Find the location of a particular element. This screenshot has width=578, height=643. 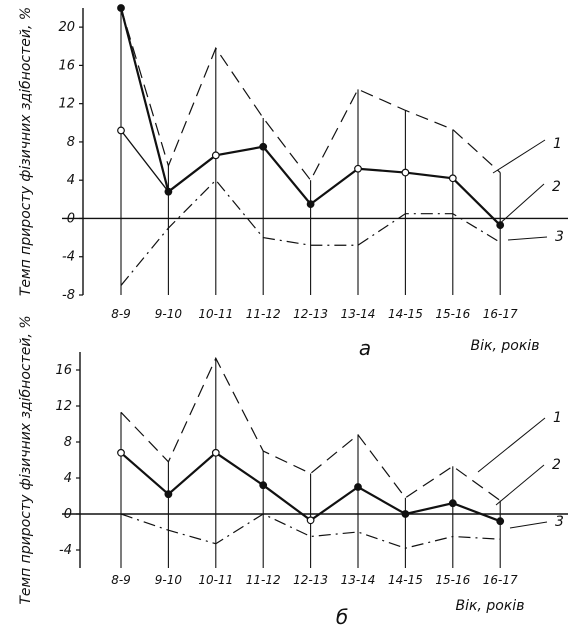

series-1-line is located at coordinates (310, 428).